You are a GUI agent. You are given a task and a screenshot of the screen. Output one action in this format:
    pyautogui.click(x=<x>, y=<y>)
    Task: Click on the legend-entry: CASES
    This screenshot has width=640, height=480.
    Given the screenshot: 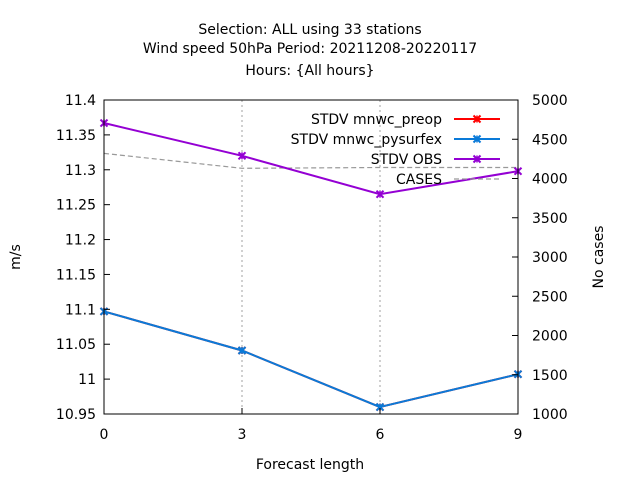 What is the action you would take?
    pyautogui.click(x=448, y=180)
    